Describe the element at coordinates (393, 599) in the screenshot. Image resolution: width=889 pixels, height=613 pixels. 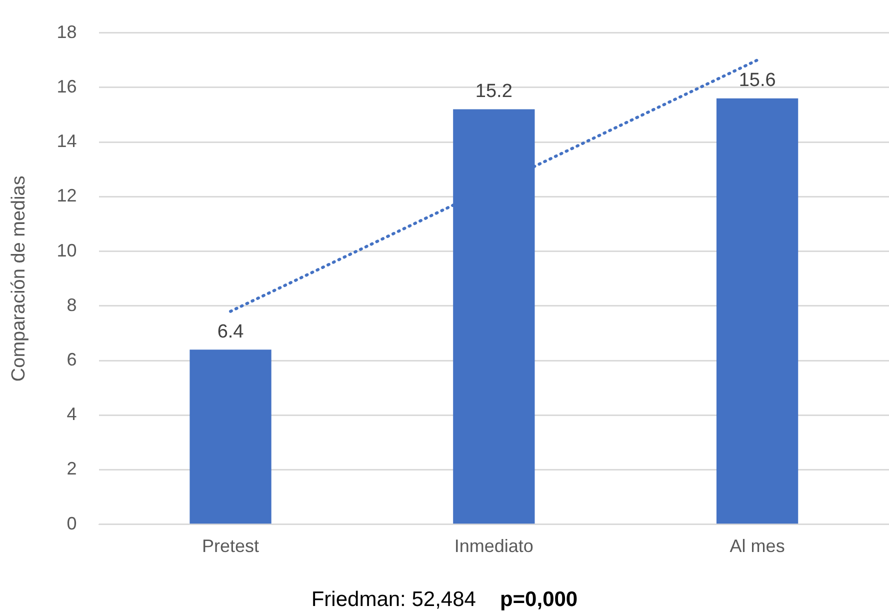
I see `text: Friedman: 52,484` at that location.